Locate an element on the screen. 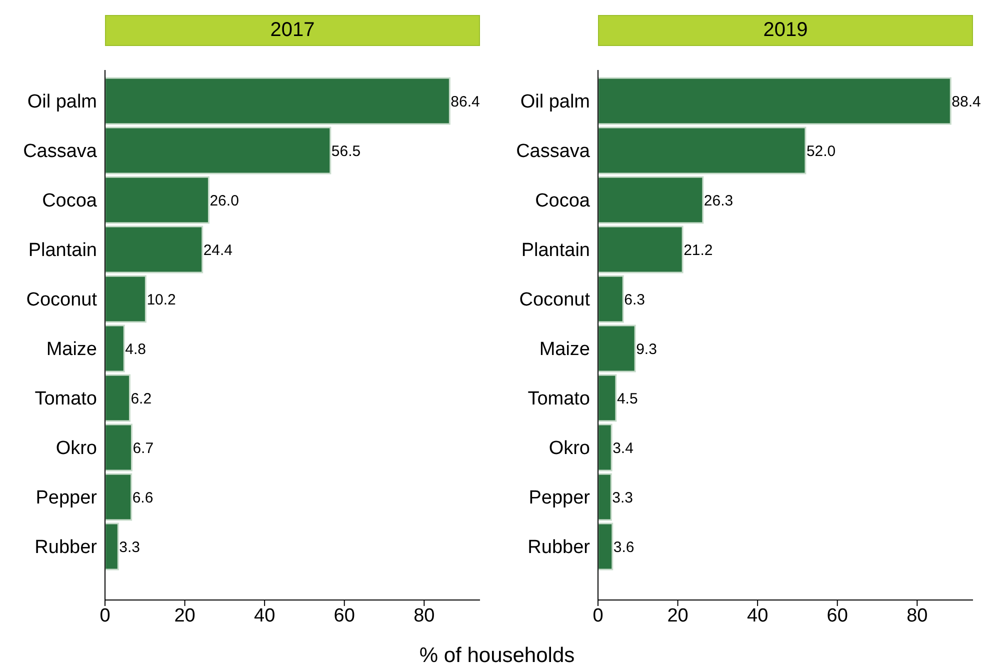 This screenshot has height=670, width=986. data-label: 6.6 is located at coordinates (143, 497).